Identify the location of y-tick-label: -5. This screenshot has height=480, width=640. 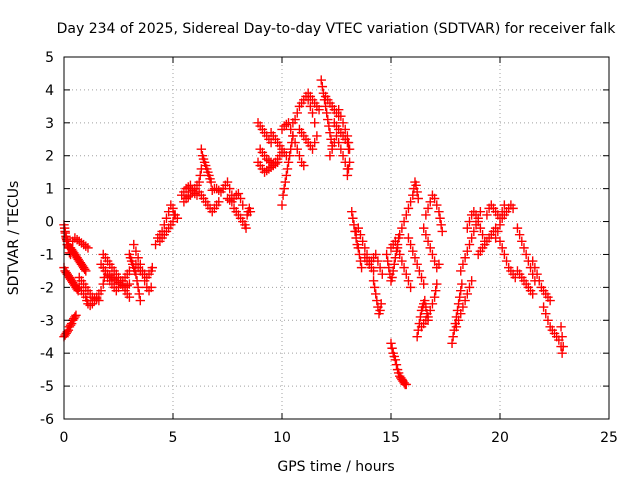
(47, 387).